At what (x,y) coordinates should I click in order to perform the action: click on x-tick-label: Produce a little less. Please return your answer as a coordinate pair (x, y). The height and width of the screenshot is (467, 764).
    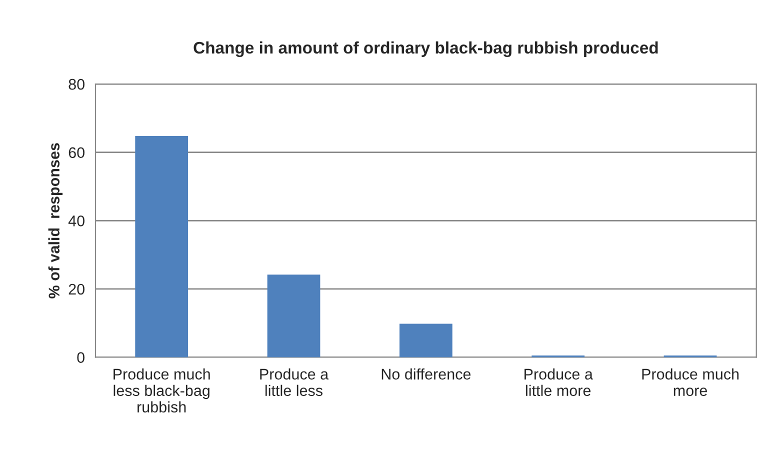
    Looking at the image, I should click on (294, 382).